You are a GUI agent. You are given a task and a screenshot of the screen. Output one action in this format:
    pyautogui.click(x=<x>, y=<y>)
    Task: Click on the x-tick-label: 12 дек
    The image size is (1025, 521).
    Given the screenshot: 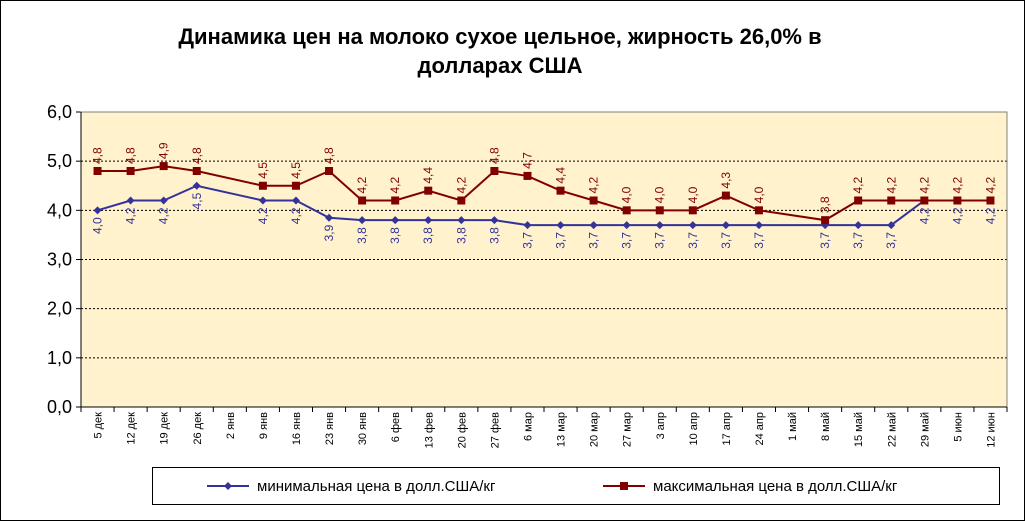 What is the action you would take?
    pyautogui.click(x=132, y=428)
    